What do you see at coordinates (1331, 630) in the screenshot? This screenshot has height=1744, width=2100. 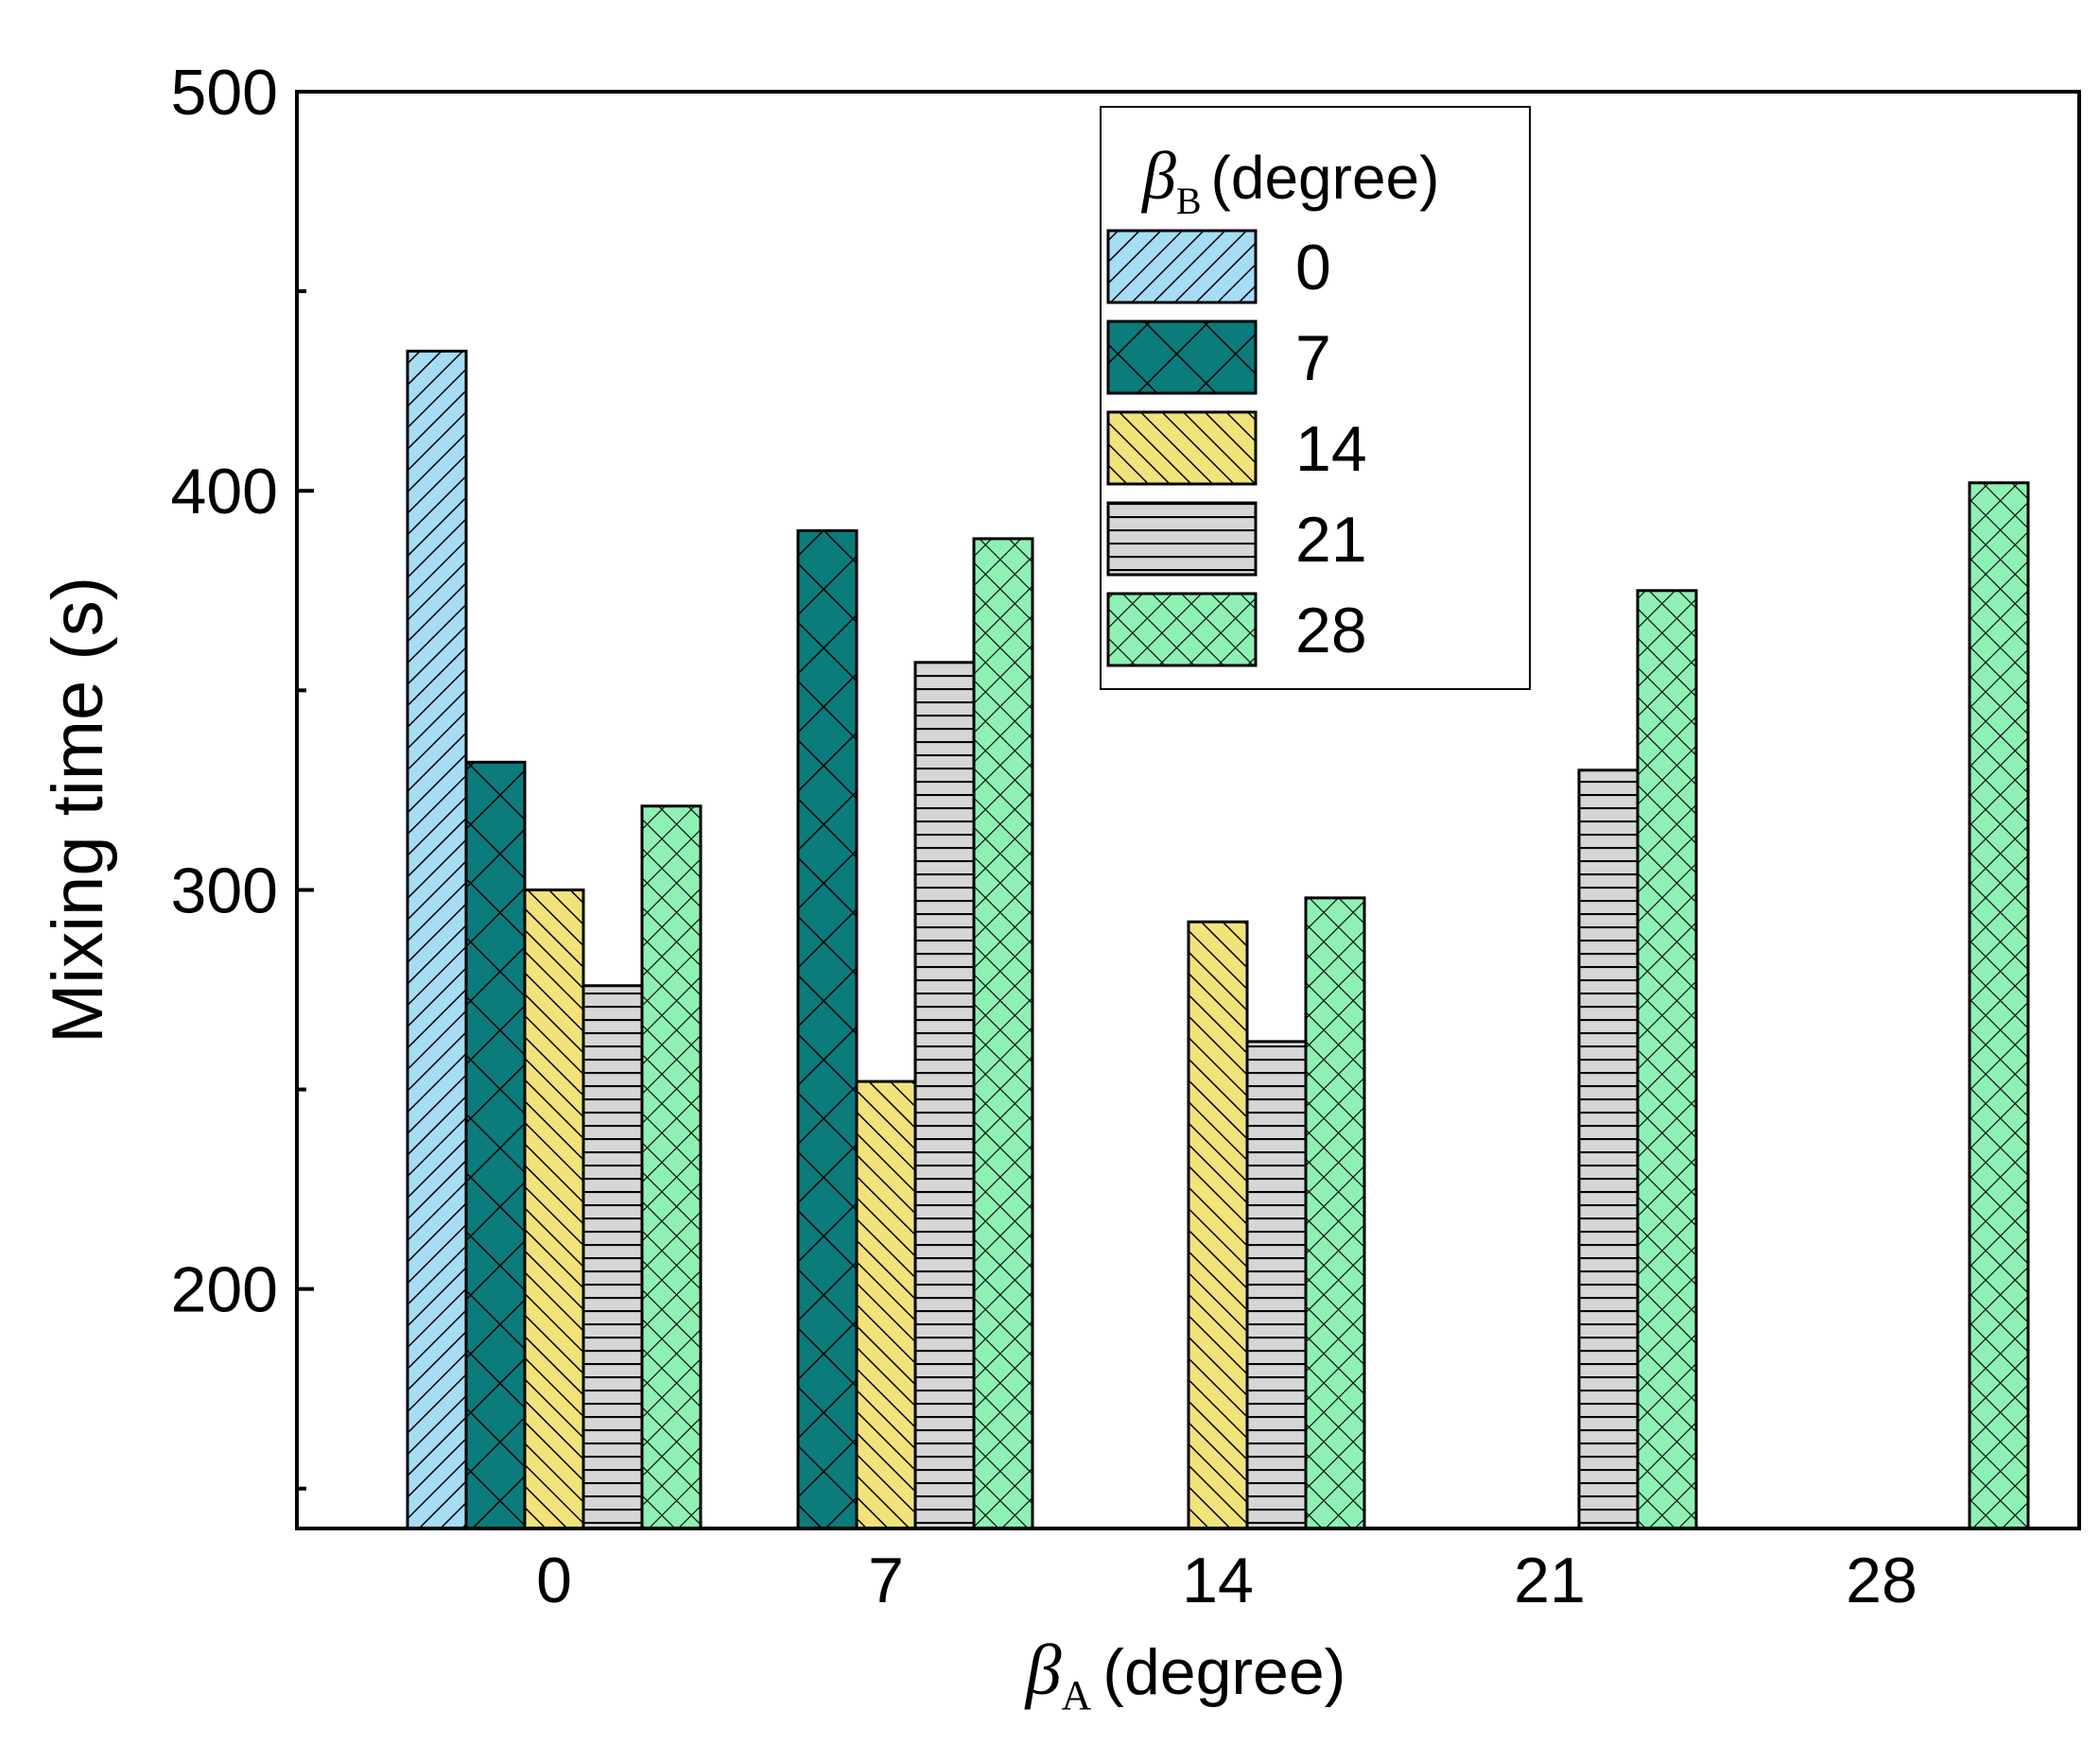 I see `legend-label-28: 28` at bounding box center [1331, 630].